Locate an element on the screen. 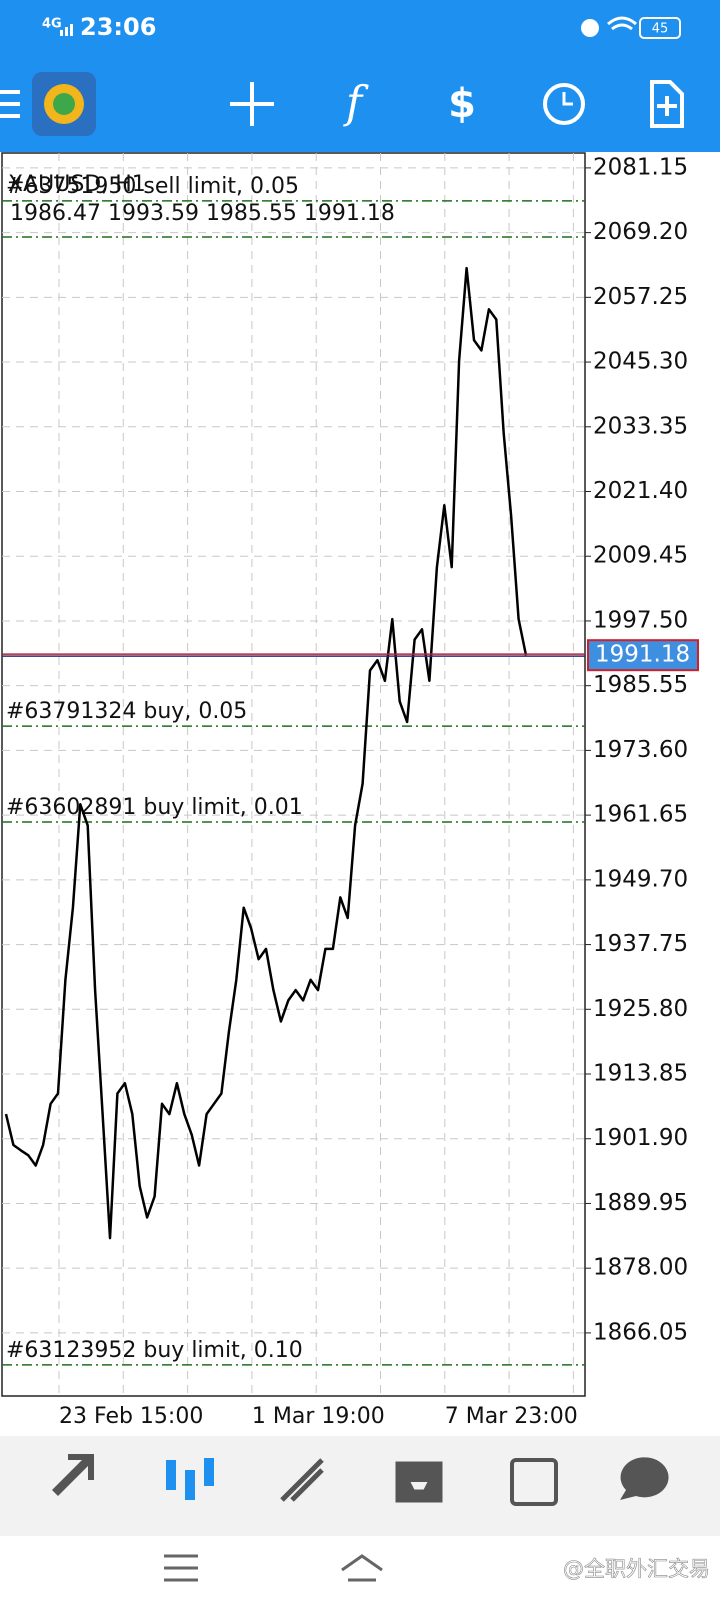  battery is located at coordinates (660, 28).